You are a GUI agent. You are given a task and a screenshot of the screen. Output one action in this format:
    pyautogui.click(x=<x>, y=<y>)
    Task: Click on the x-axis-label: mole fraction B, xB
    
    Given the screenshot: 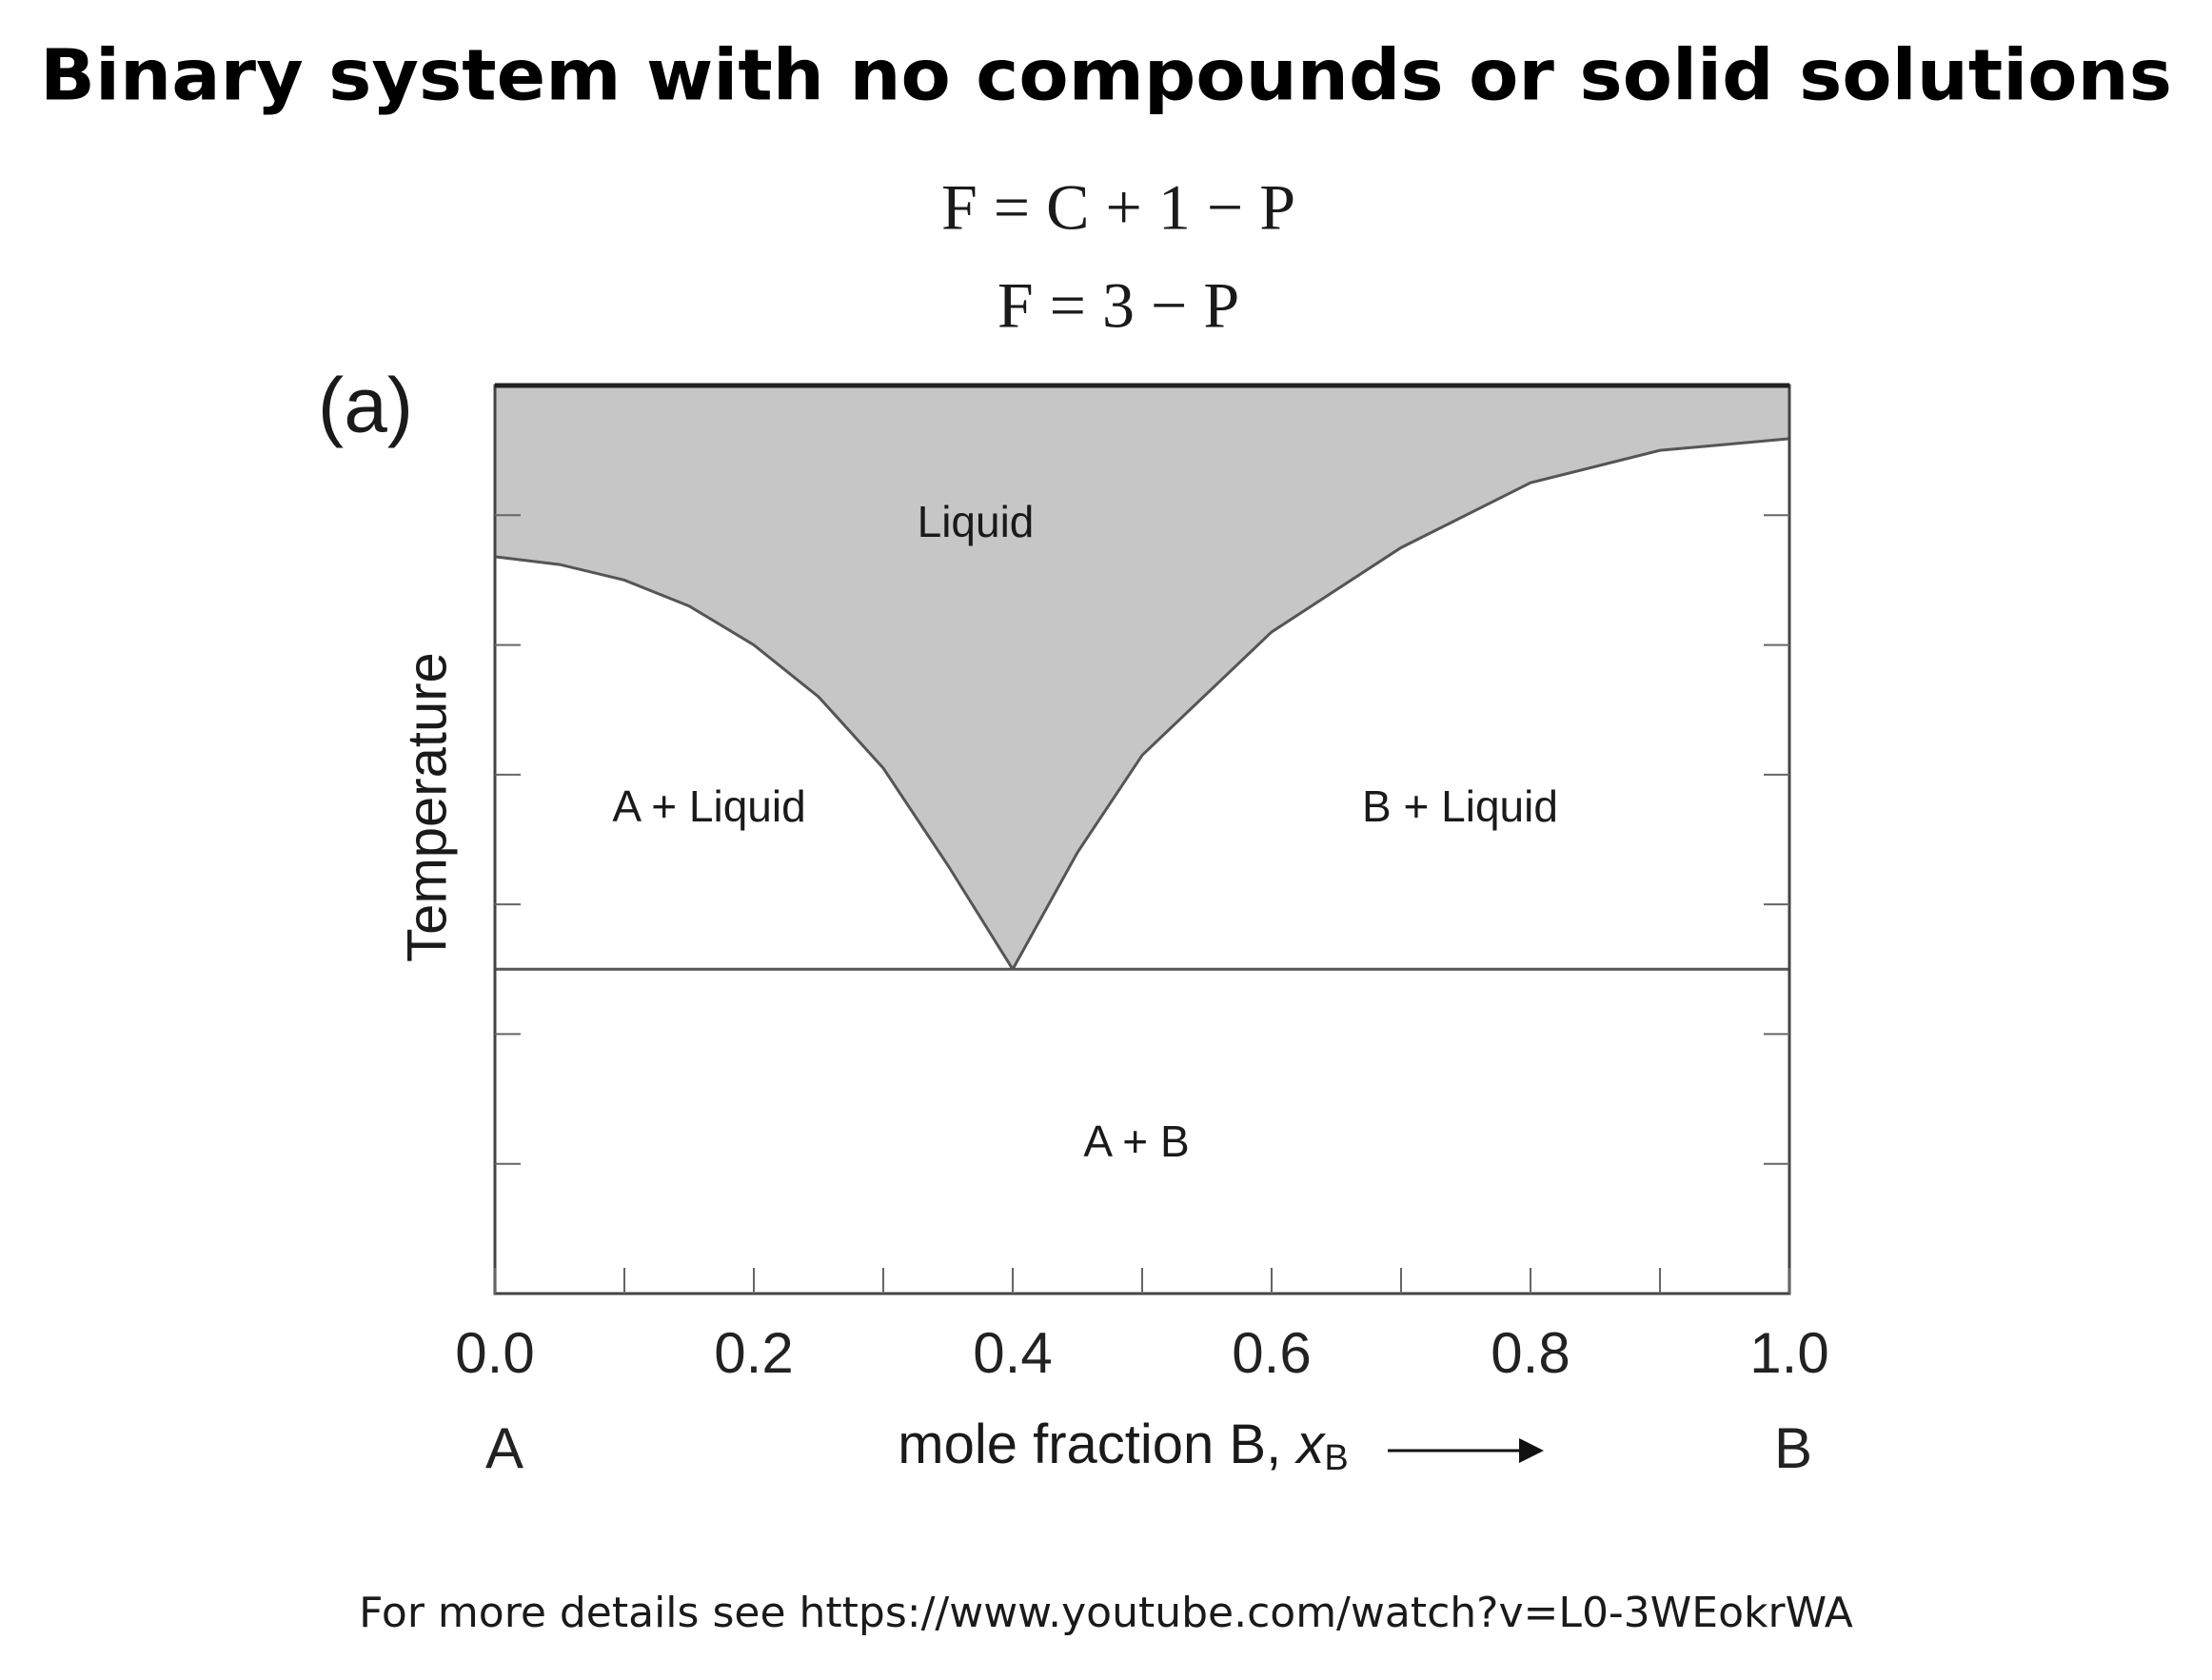 What is the action you would take?
    pyautogui.click(x=1123, y=1446)
    